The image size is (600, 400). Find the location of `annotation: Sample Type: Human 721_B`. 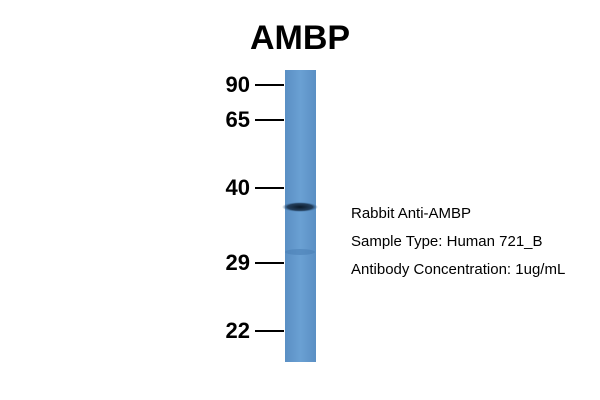

annotation: Sample Type: Human 721_B is located at coordinates (447, 241).